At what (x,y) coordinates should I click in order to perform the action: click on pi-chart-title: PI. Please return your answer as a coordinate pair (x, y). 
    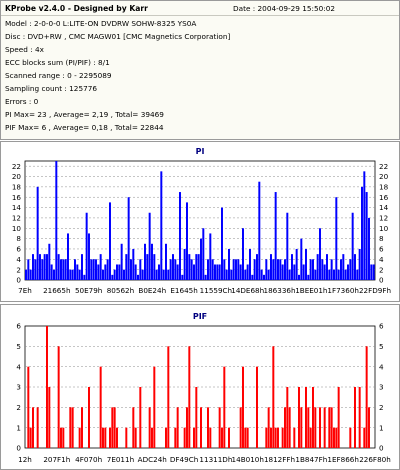
    Looking at the image, I should click on (200, 151).